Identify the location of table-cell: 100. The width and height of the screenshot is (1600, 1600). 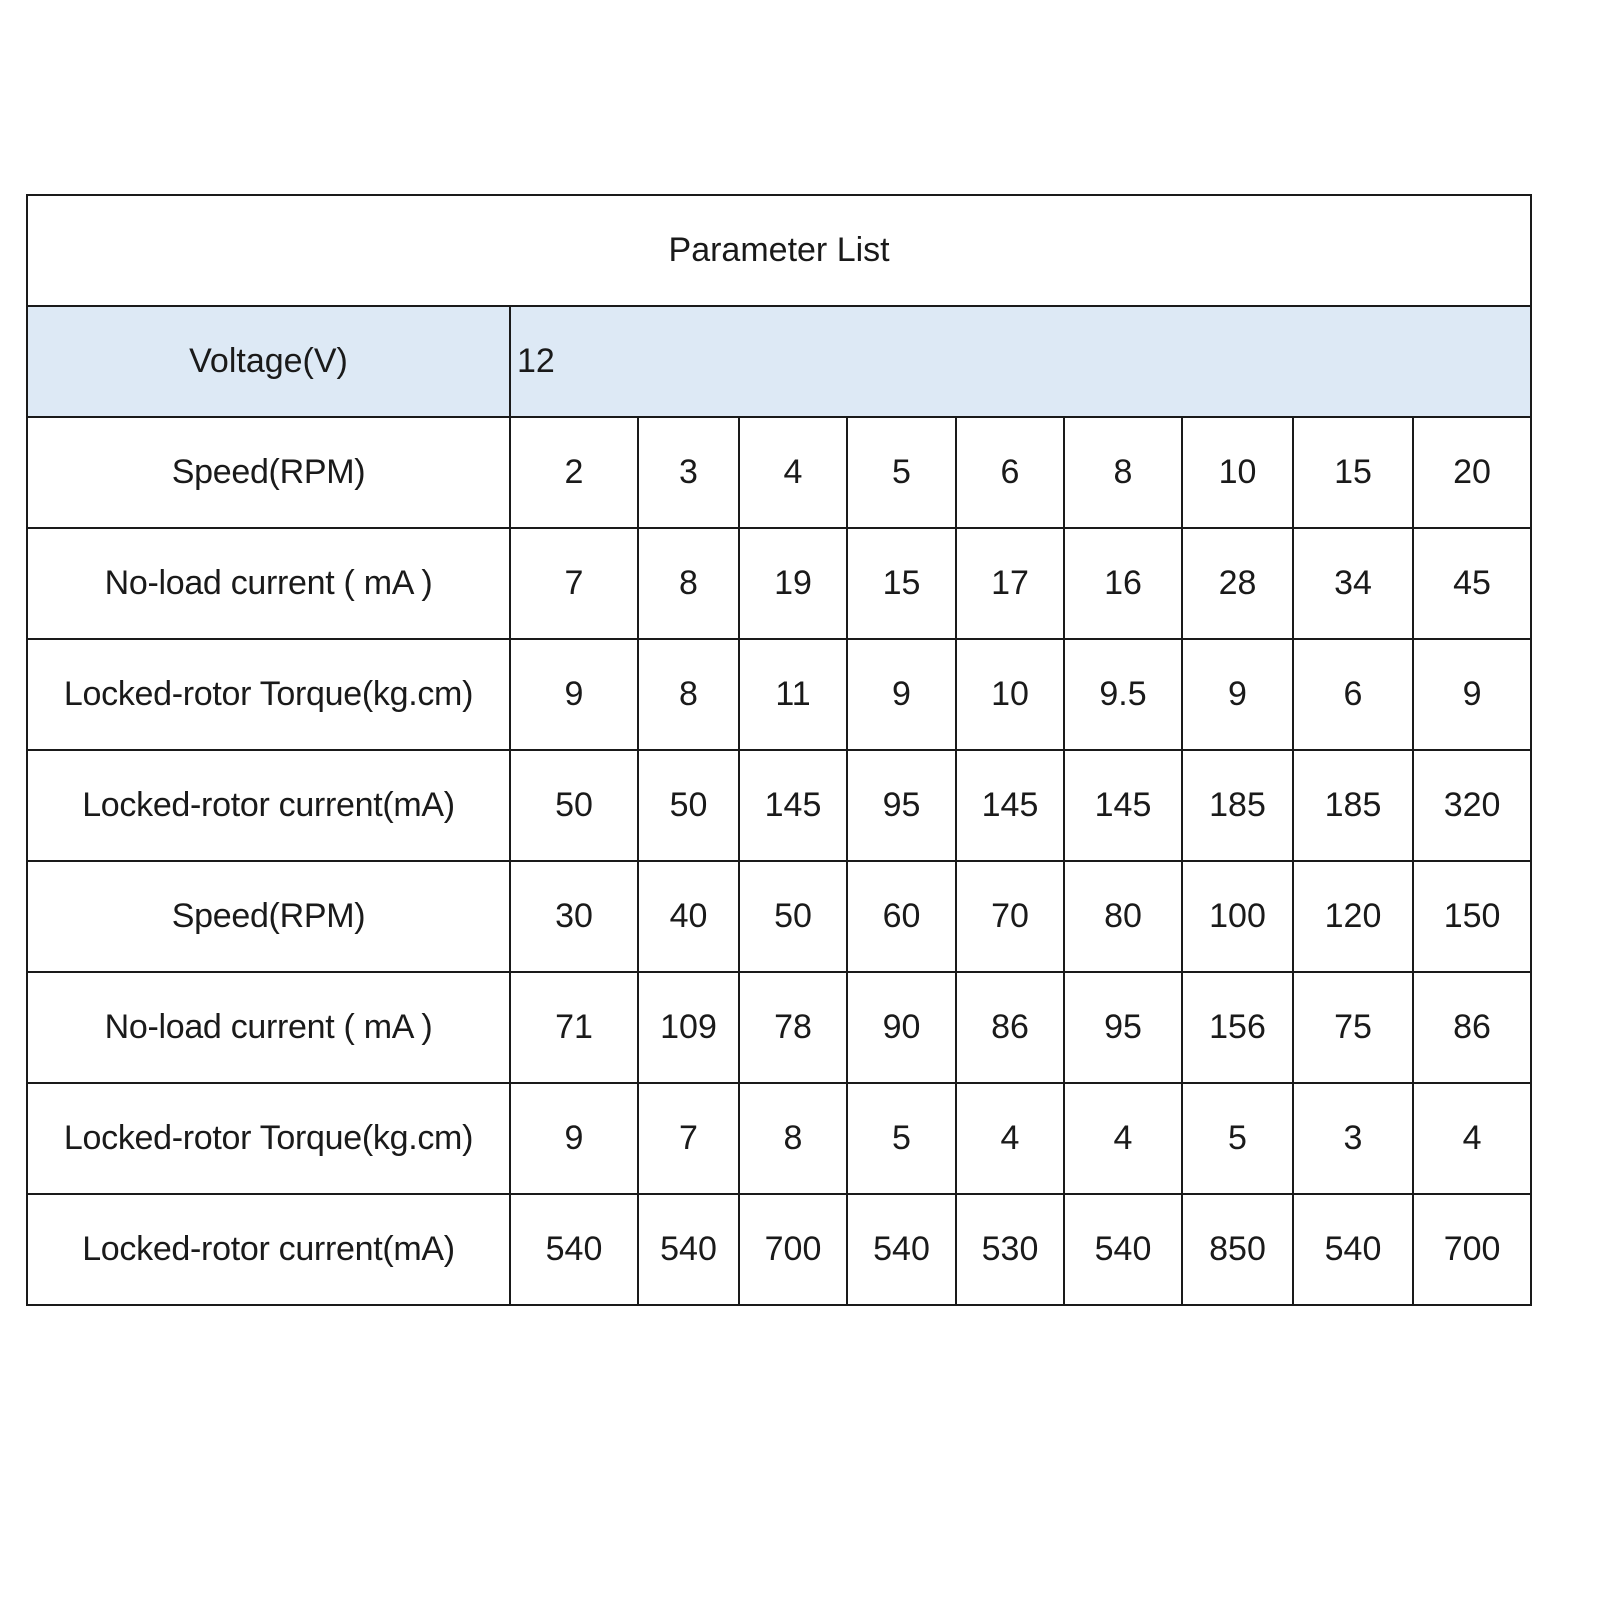
(1237, 916).